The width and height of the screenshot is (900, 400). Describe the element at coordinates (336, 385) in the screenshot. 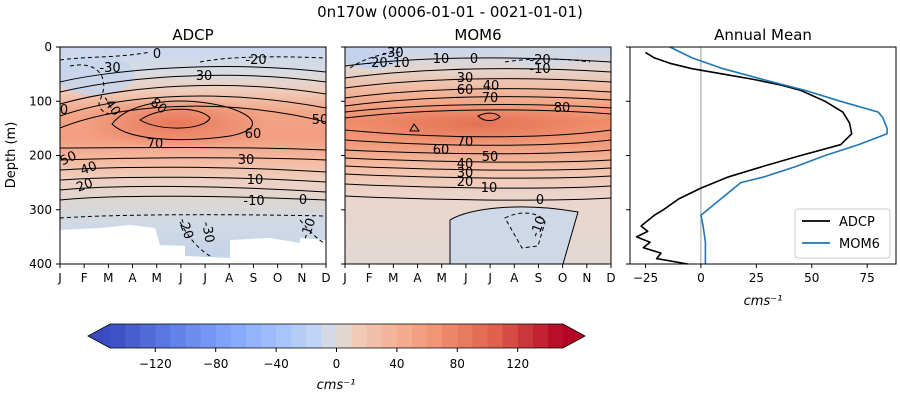

I see `colorbar-label: cms⁻¹` at that location.